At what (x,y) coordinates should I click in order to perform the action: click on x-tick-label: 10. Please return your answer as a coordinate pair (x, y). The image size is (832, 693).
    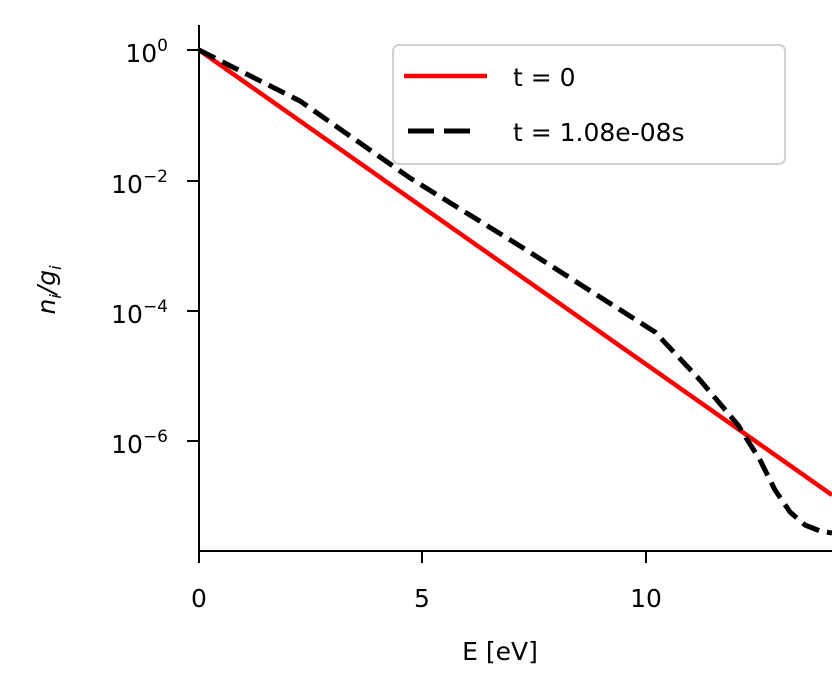
    Looking at the image, I should click on (646, 598).